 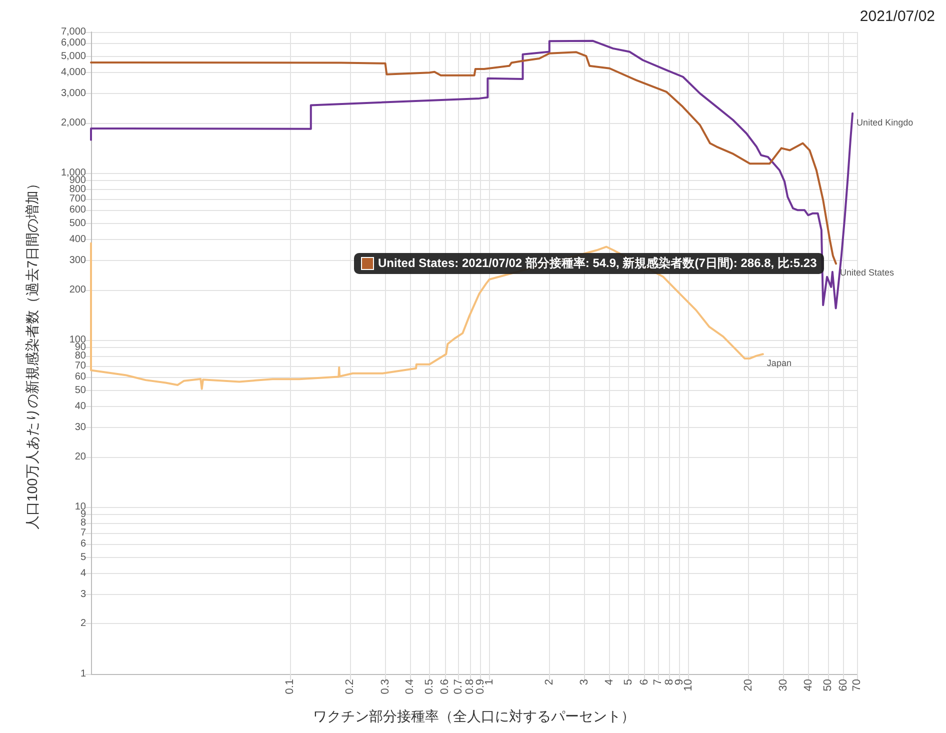 What do you see at coordinates (83, 557) in the screenshot?
I see `y-tick-label: 5` at bounding box center [83, 557].